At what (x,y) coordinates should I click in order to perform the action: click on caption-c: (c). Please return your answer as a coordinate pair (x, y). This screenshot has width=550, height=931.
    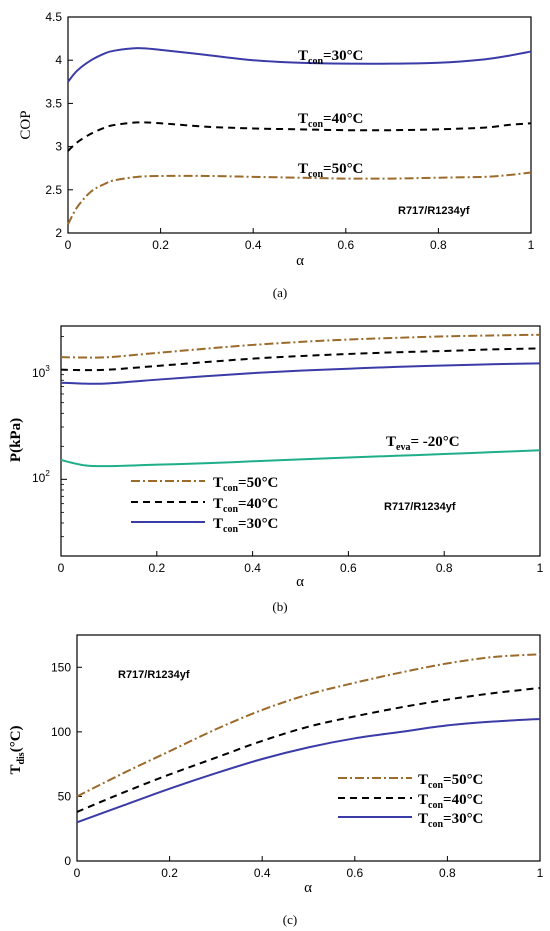
    Looking at the image, I should click on (290, 919).